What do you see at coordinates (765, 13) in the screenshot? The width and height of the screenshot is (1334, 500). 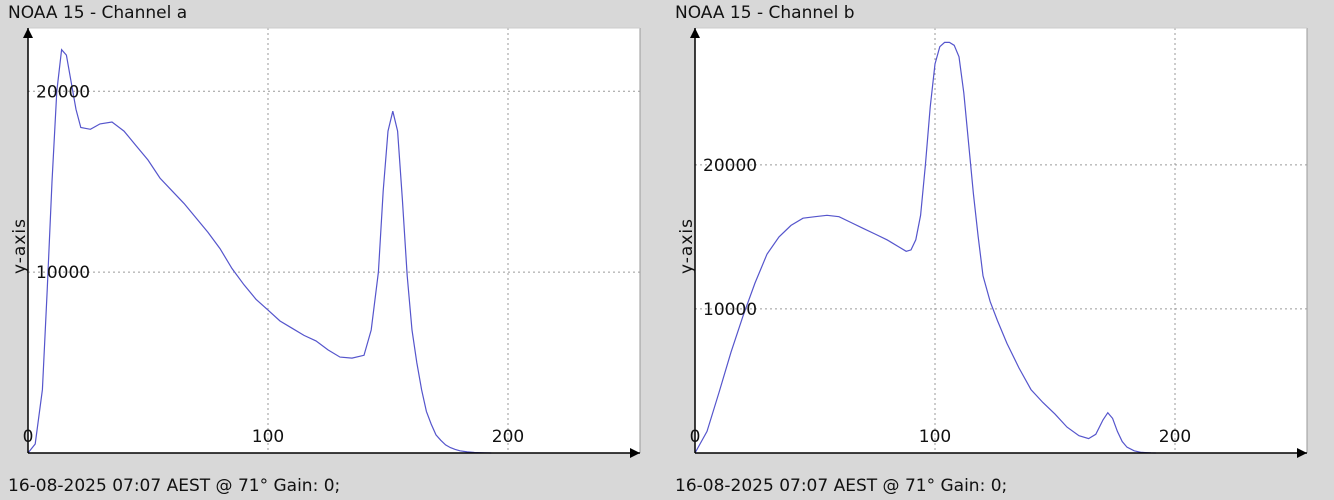 I see `chart-title: NOAA 15 - Channel b` at bounding box center [765, 13].